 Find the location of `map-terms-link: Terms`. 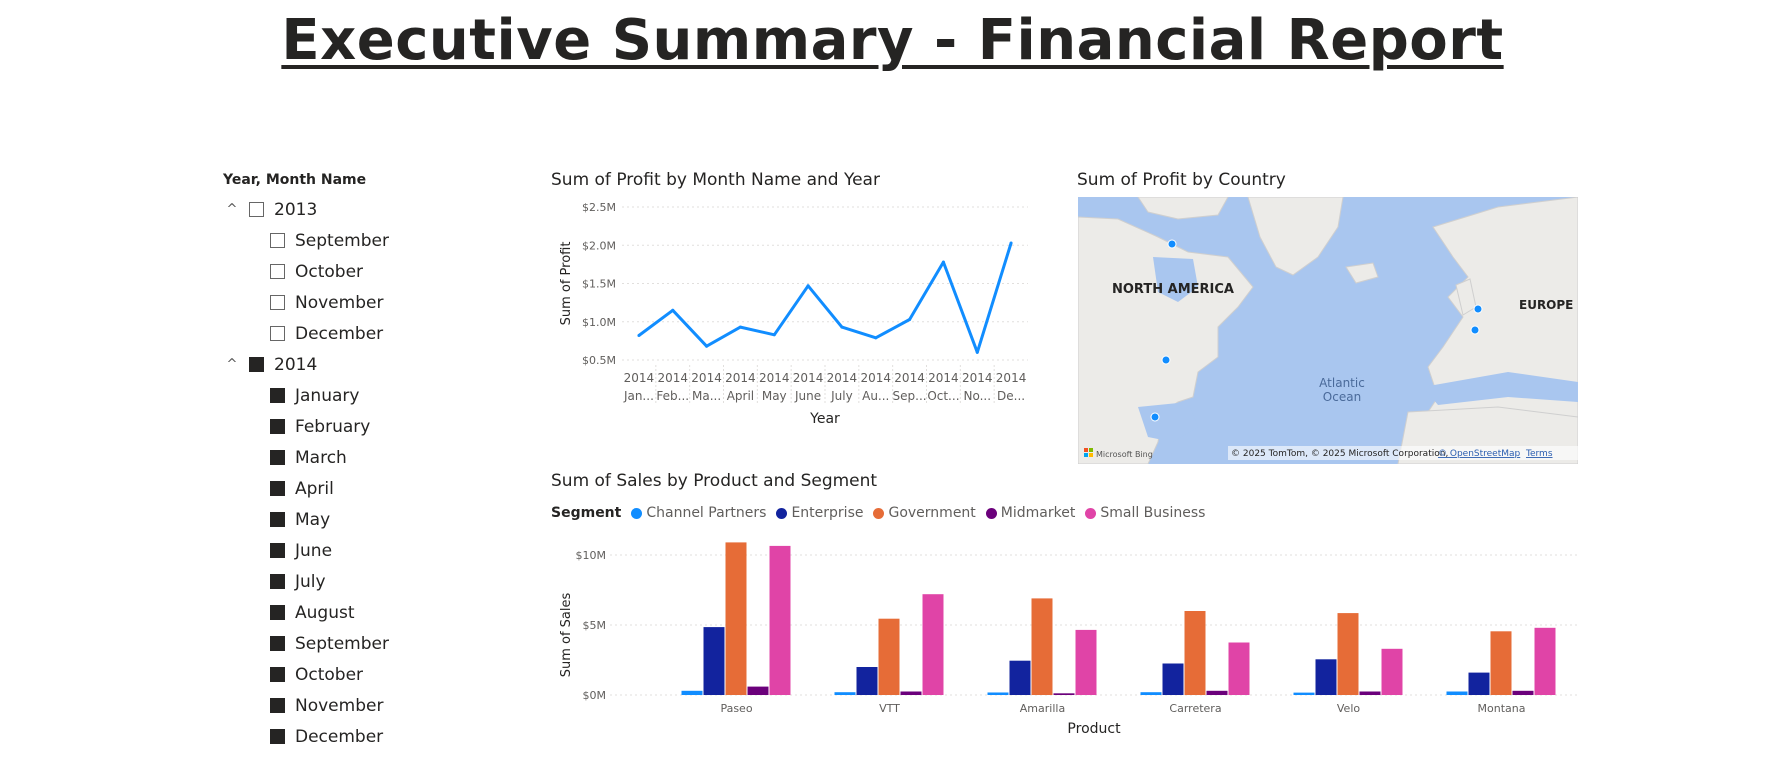

map-terms-link: Terms is located at coordinates (1539, 454).